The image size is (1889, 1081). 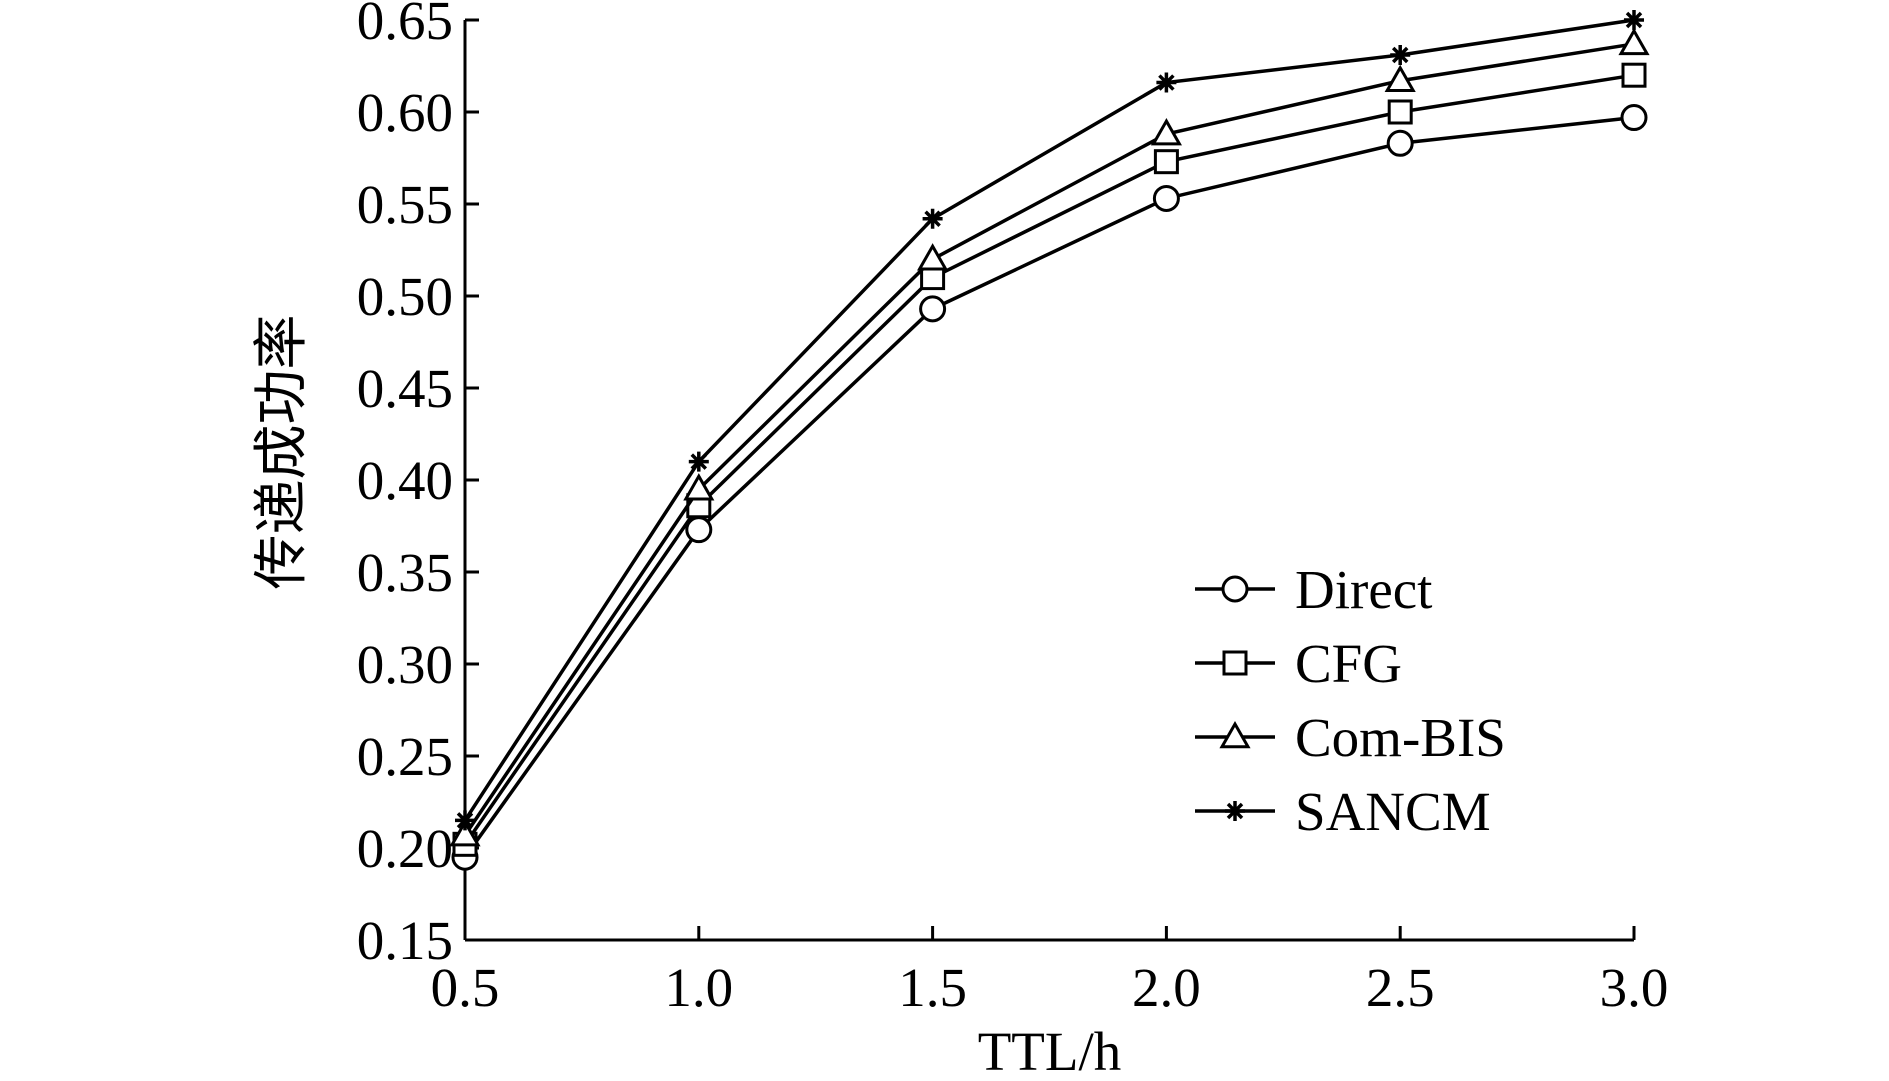 I want to click on legend-marker-cfg, so click(x=1235, y=663).